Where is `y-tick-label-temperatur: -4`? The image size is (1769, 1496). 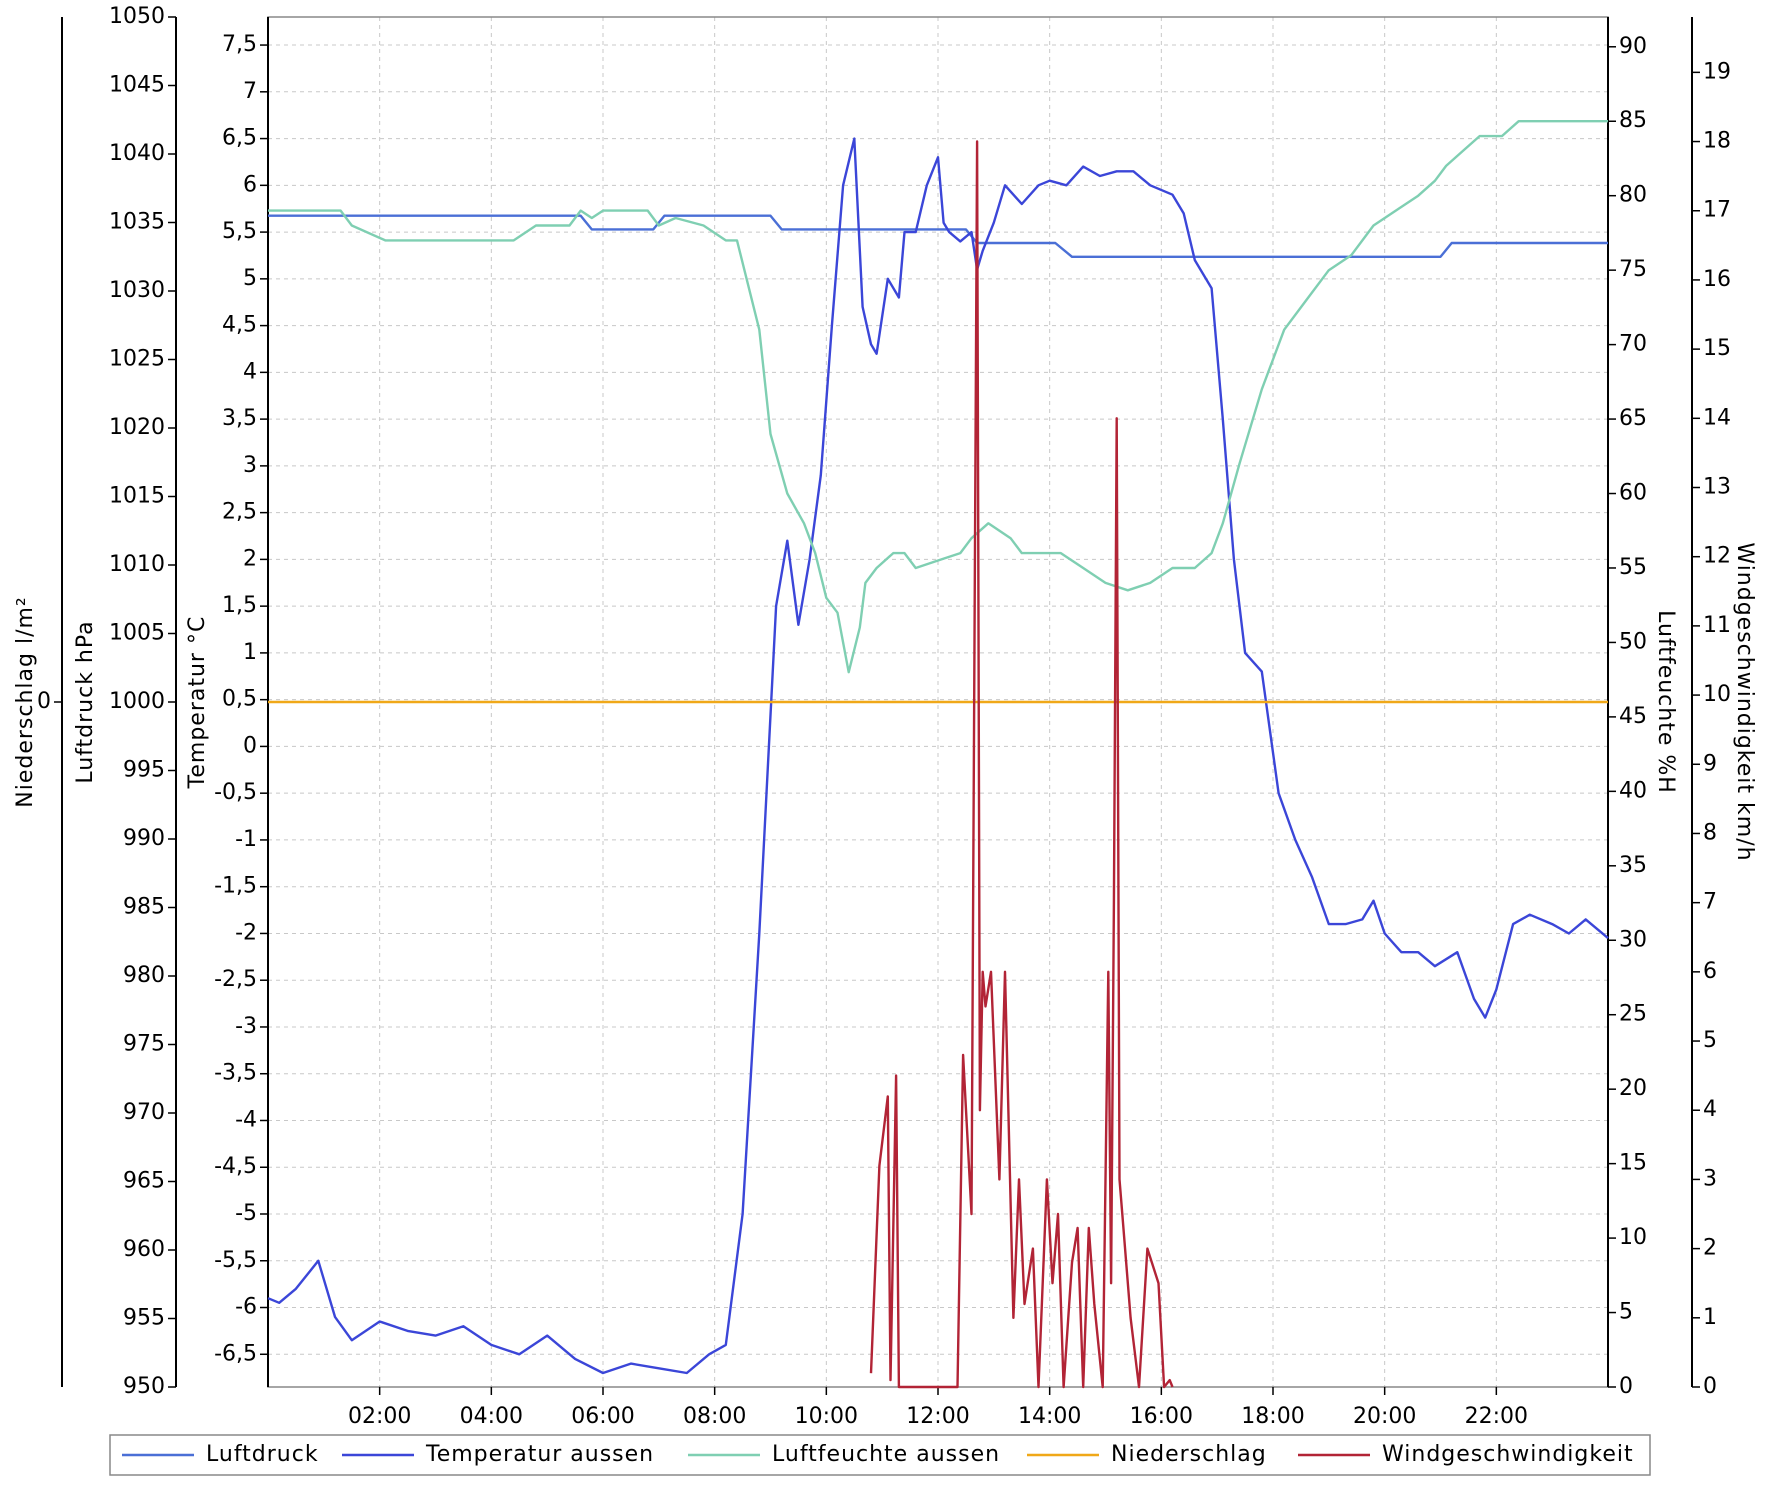 y-tick-label-temperatur: -4 is located at coordinates (246, 1119).